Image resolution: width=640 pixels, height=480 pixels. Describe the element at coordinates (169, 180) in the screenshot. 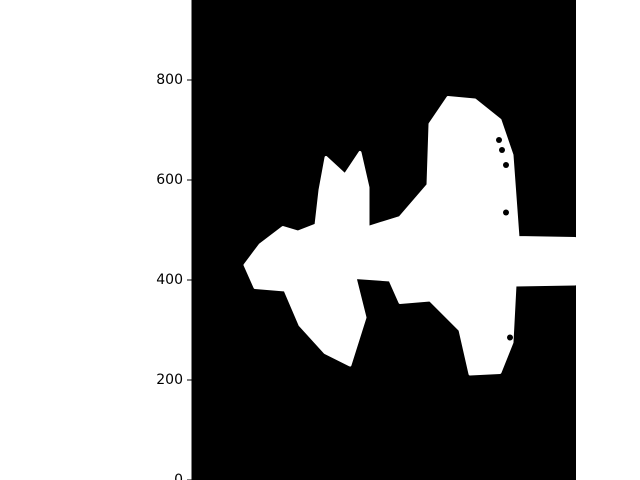

I see `y-tick-label: 600` at that location.